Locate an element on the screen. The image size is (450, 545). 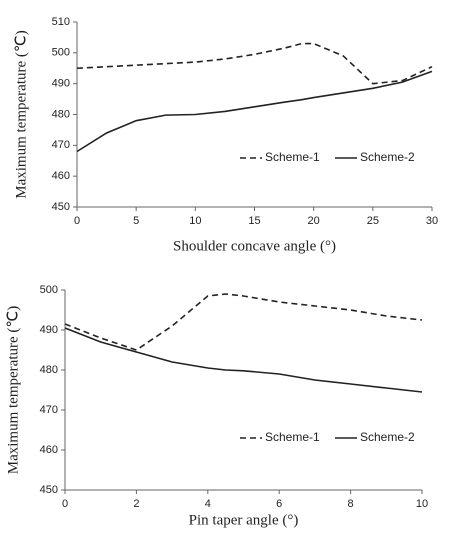
x-tick-label: 20 is located at coordinates (314, 221).